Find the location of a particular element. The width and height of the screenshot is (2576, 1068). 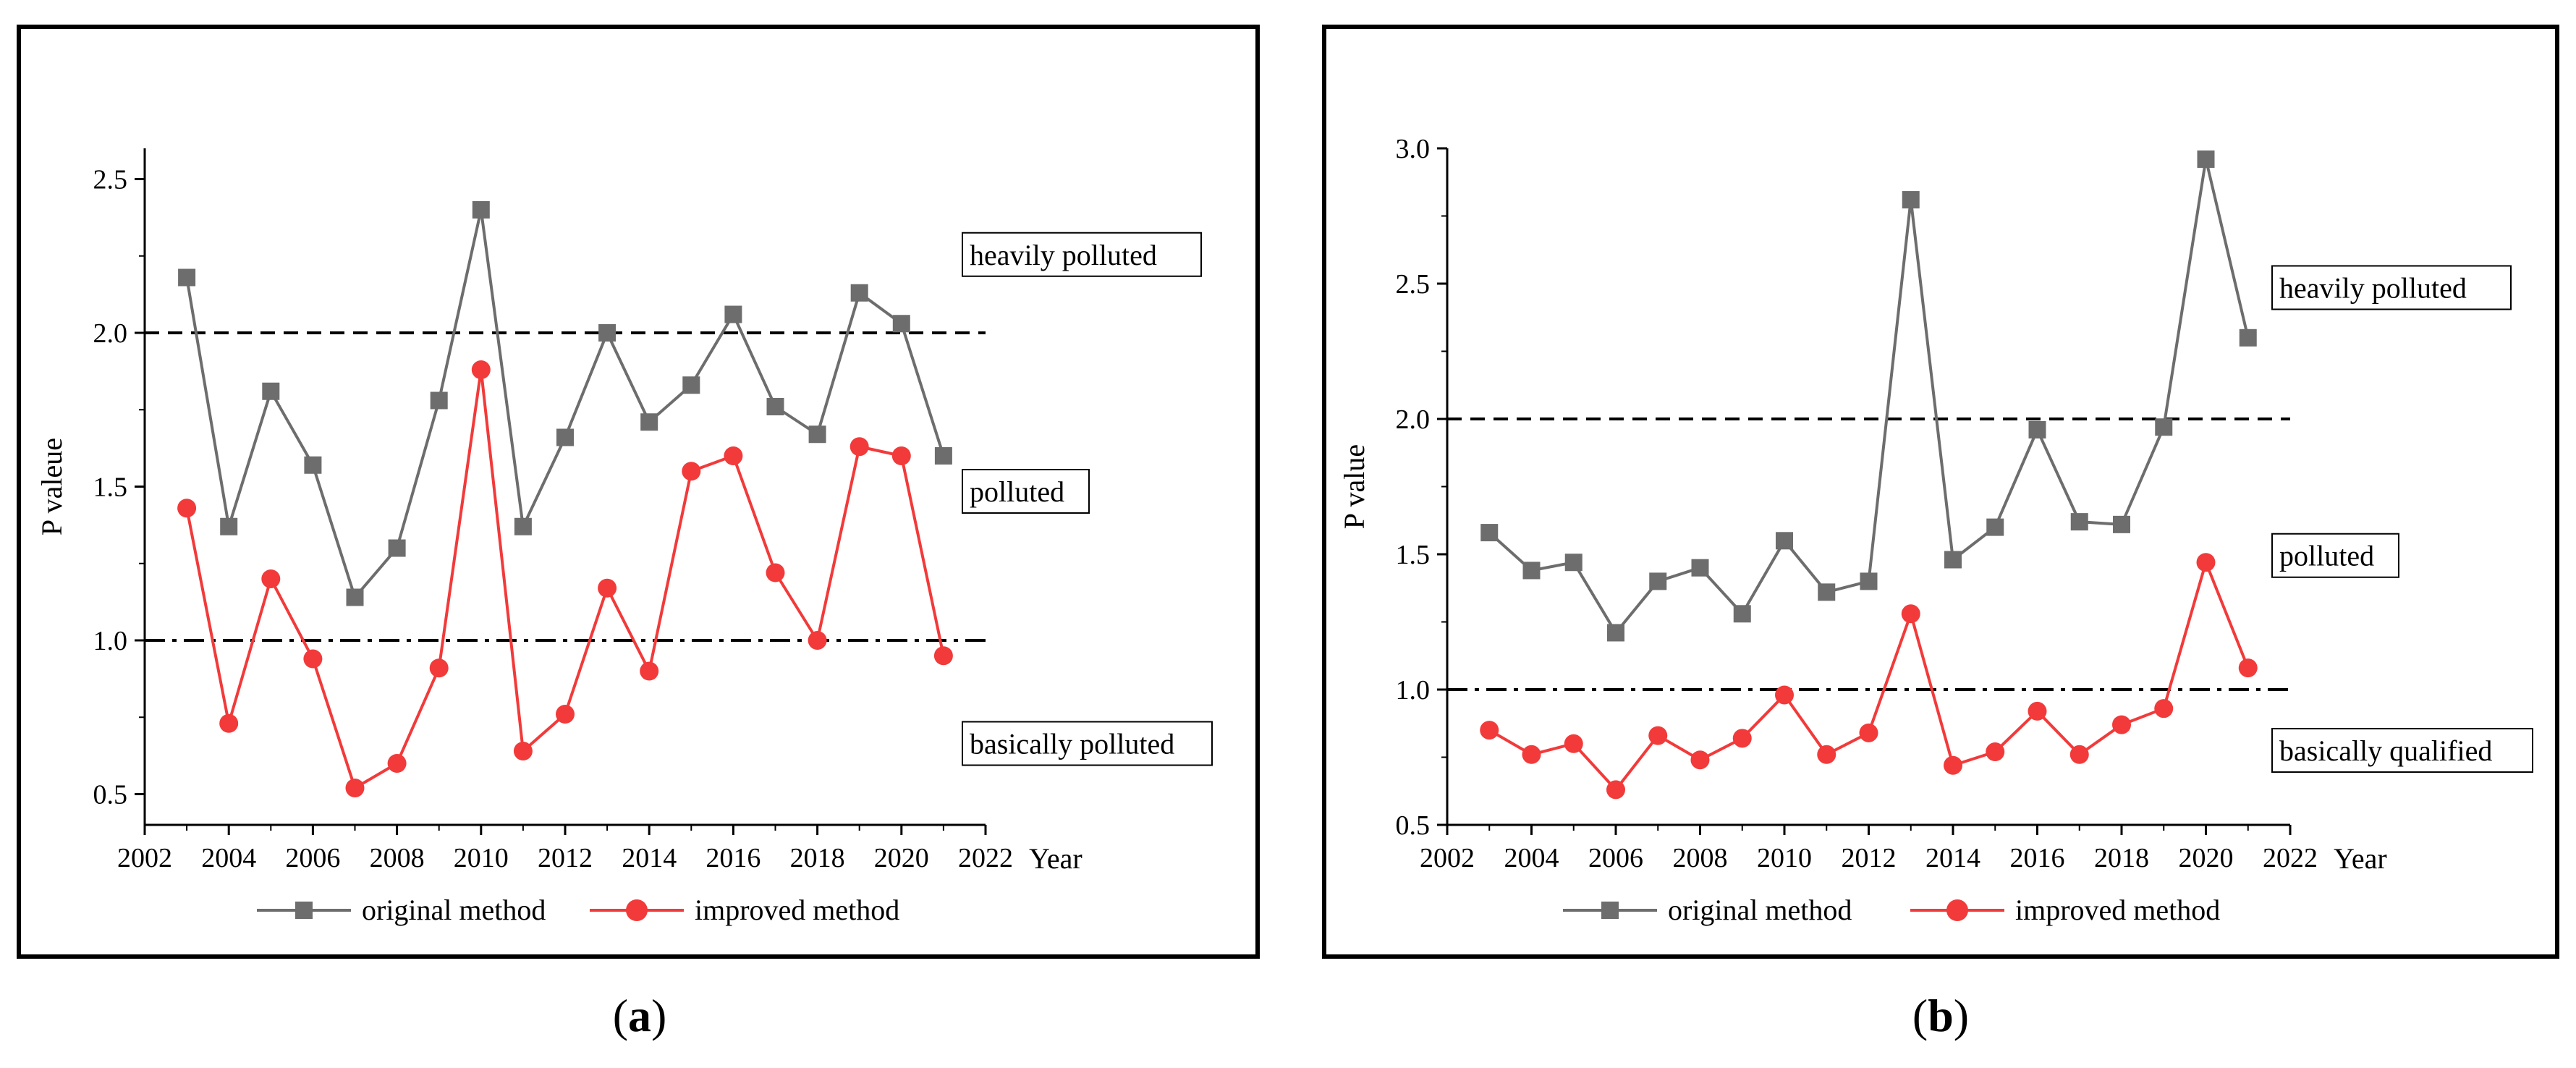

y-tick-label: 2.5 is located at coordinates (1413, 285).